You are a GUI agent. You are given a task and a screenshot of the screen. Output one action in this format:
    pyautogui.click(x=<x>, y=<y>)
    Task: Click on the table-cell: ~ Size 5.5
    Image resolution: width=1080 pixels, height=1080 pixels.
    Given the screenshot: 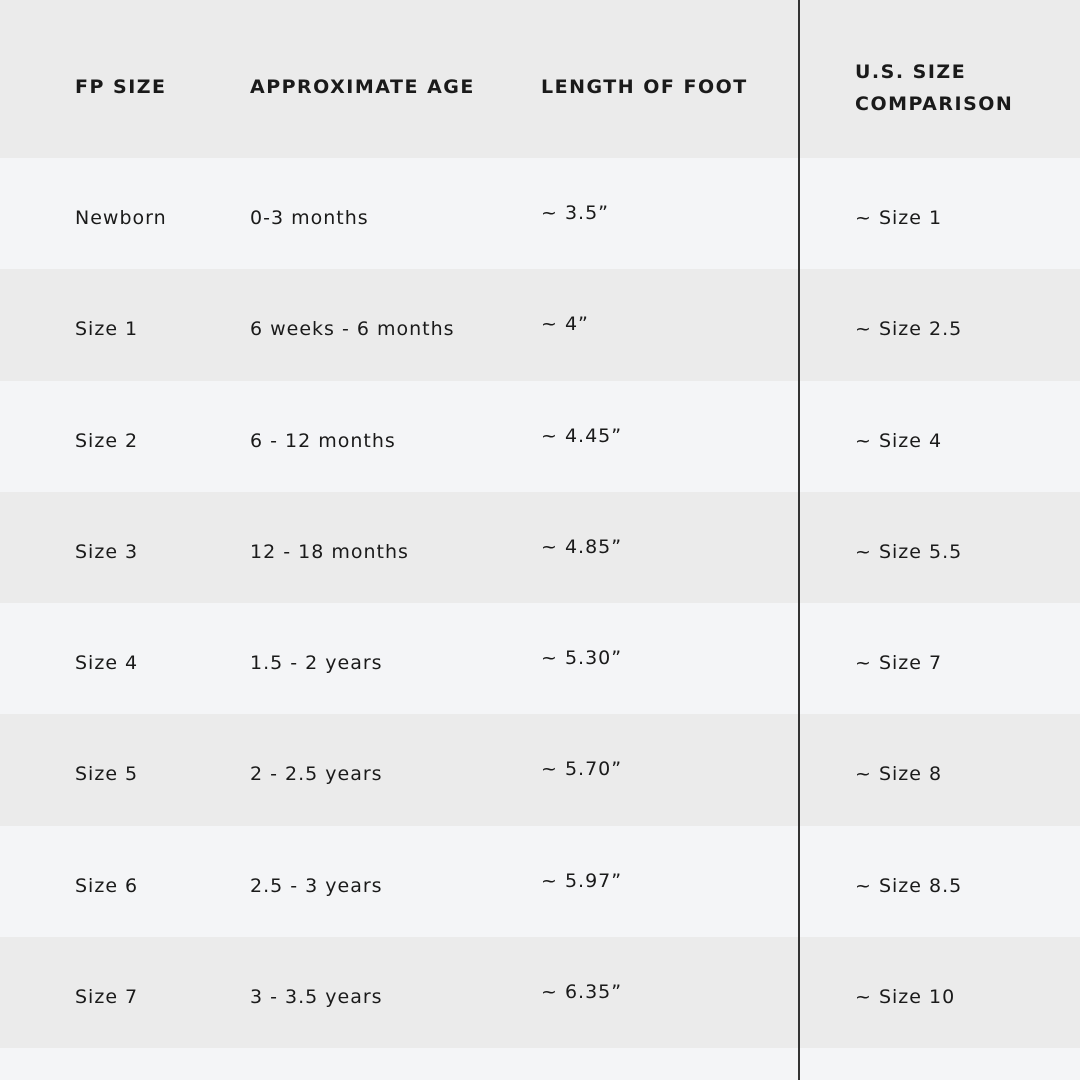 What is the action you would take?
    pyautogui.click(x=909, y=551)
    